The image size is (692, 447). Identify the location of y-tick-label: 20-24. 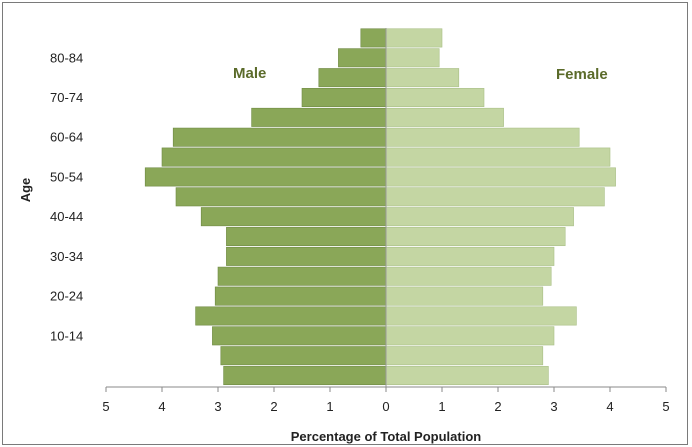
(66, 296).